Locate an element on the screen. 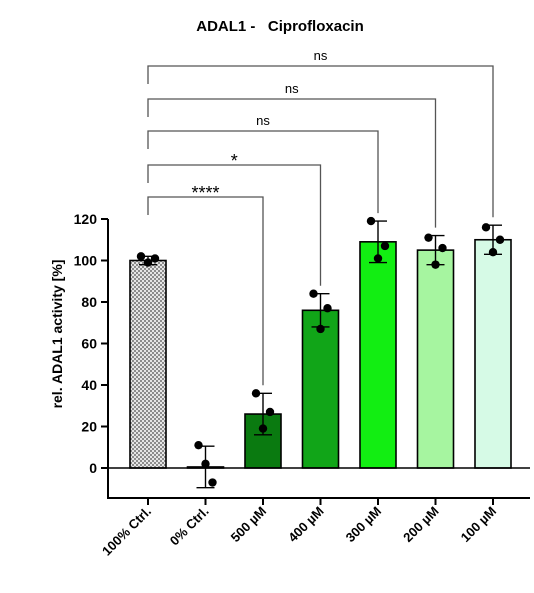 Image resolution: width=534 pixels, height=593 pixels. y-tick-label: 120 is located at coordinates (86, 219).